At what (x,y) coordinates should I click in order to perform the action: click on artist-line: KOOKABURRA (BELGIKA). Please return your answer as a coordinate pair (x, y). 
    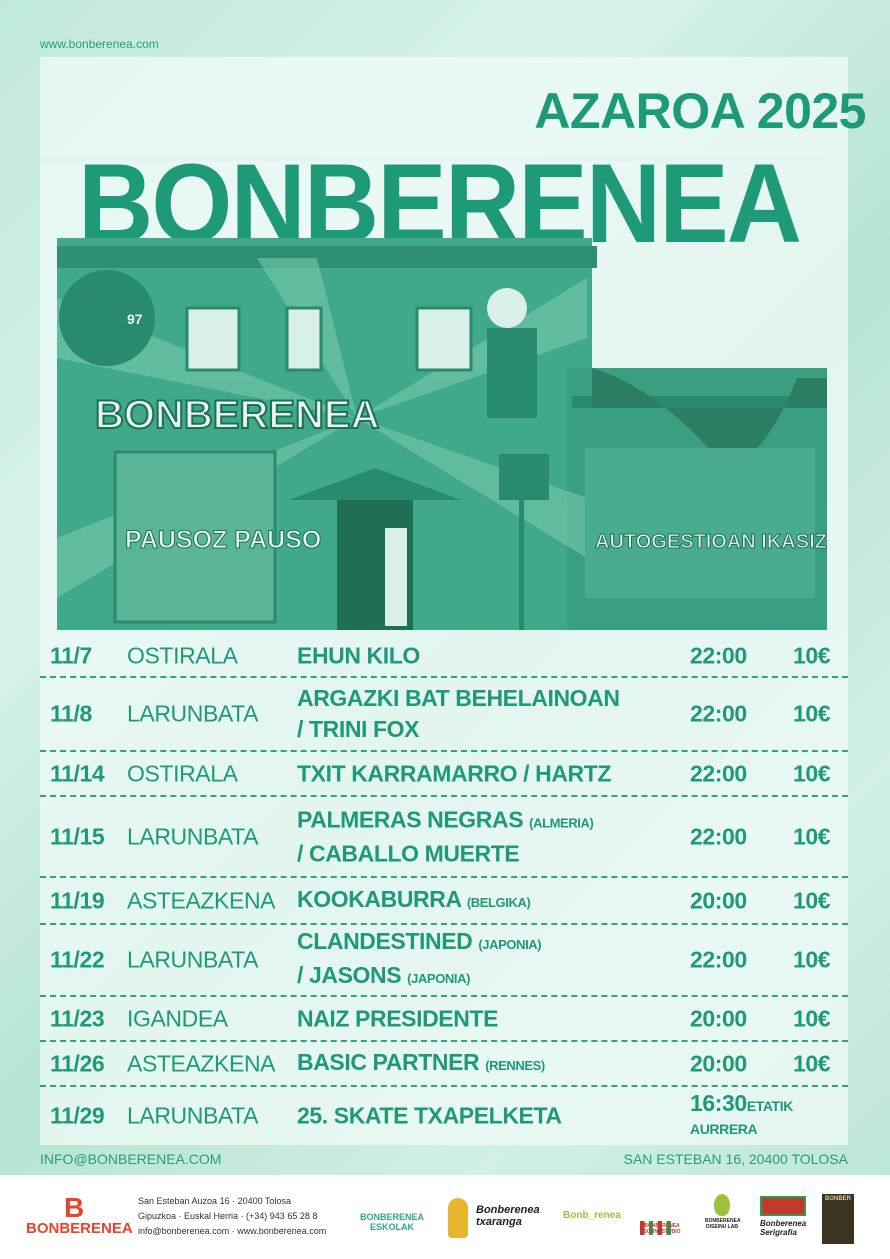
    Looking at the image, I should click on (414, 898).